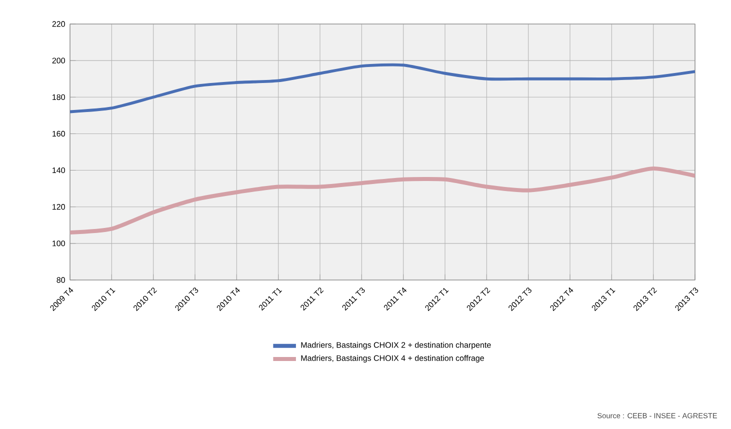  Describe the element at coordinates (58, 207) in the screenshot. I see `y-tick-label: 120` at that location.